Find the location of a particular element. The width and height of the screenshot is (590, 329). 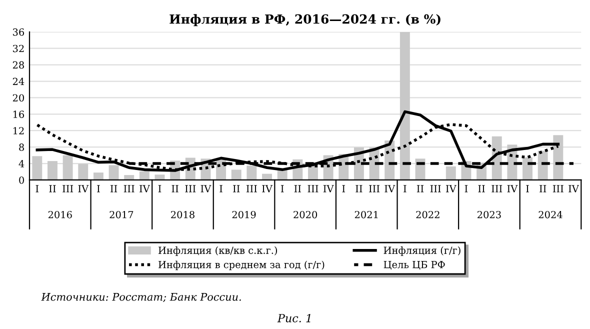

chart-title: Инфляция в РФ, 2016—2024 гг. (в %) is located at coordinates (305, 20).